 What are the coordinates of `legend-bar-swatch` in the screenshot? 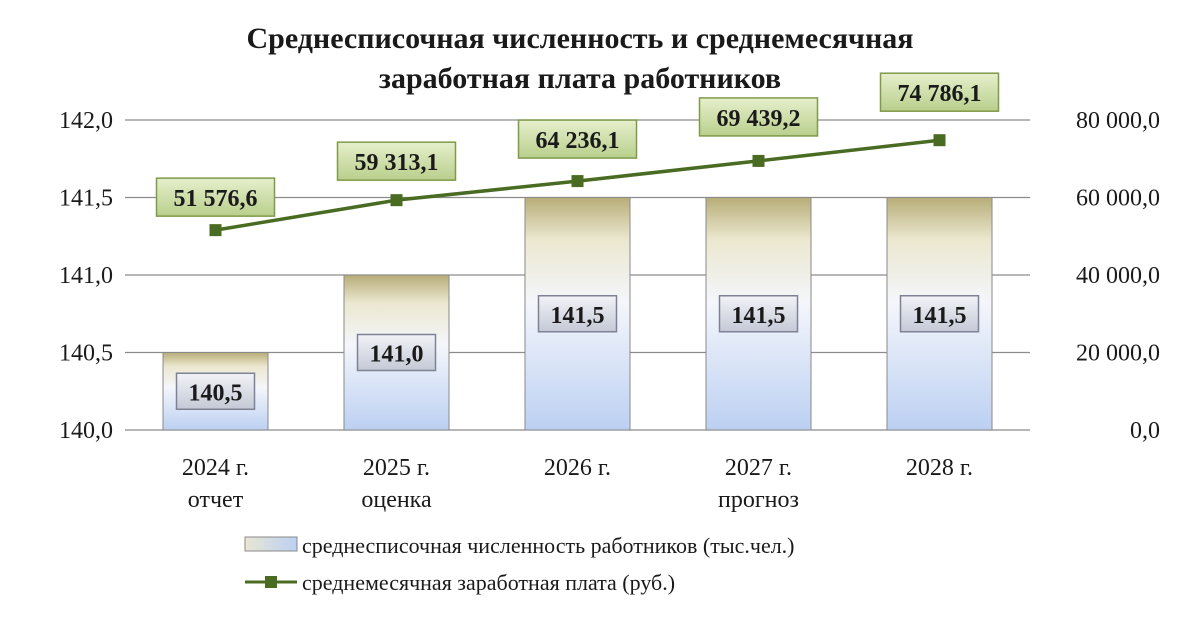 It's located at (271, 544).